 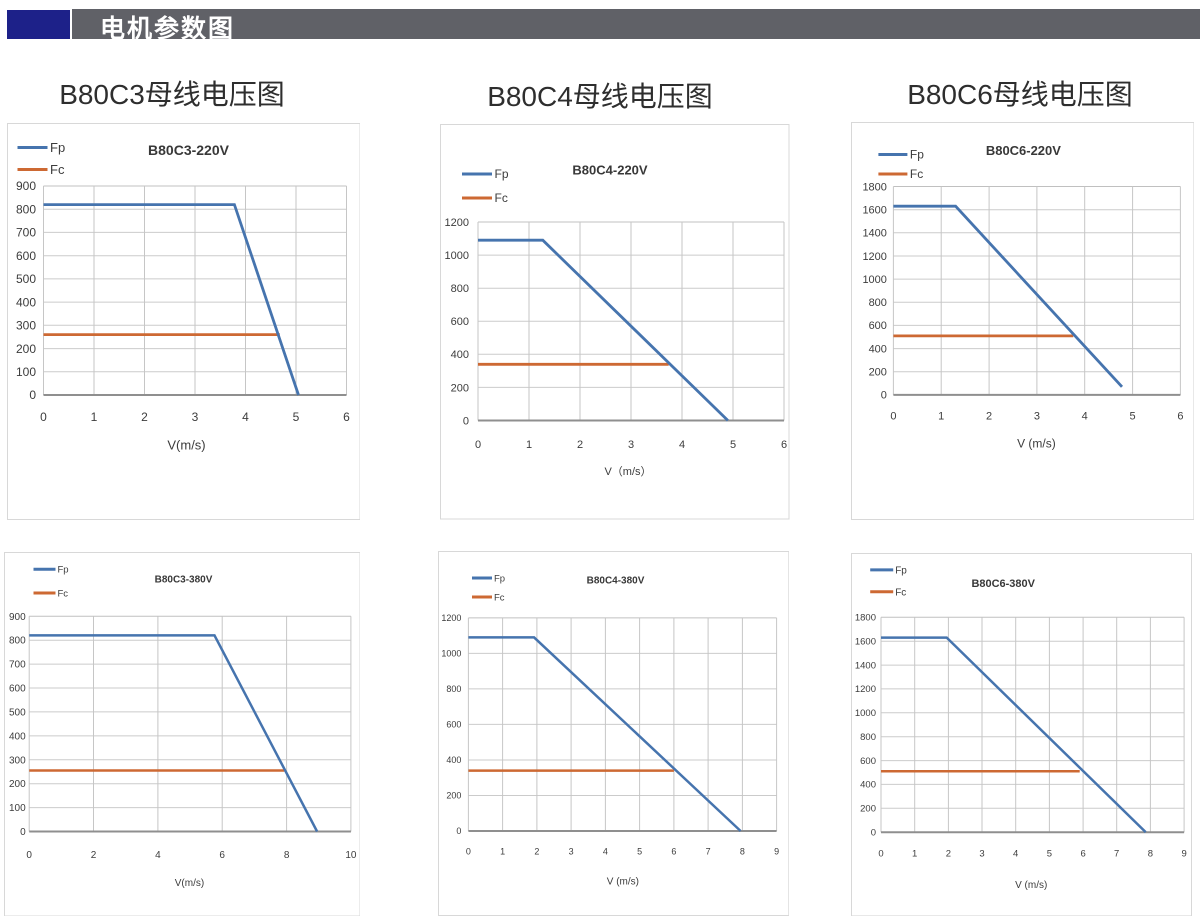 What do you see at coordinates (616, 581) in the screenshot?
I see `svg-text: B80C4-380V` at bounding box center [616, 581].